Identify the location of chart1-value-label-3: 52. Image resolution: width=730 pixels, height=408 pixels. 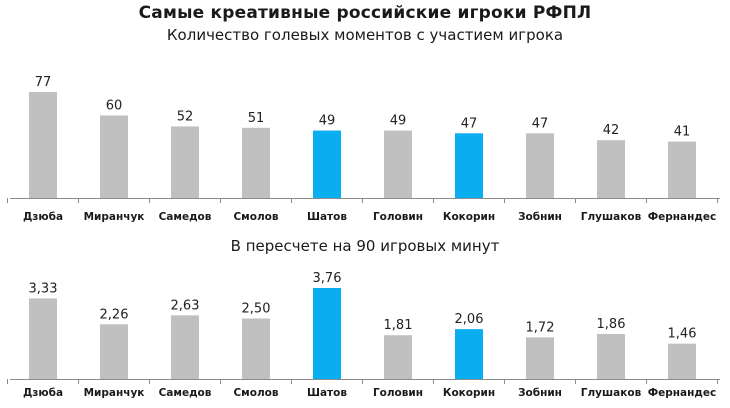
(185, 116).